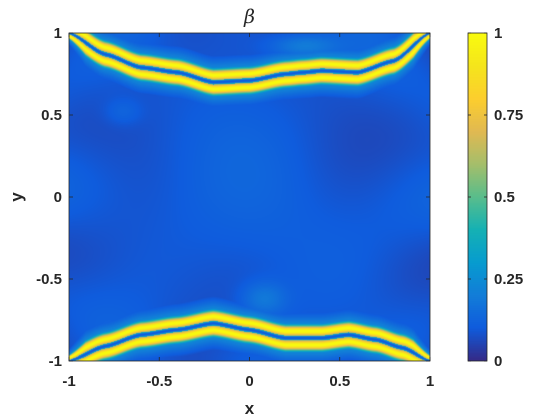 Image resolution: width=560 pixels, height=420 pixels. What do you see at coordinates (51, 115) in the screenshot?
I see `y-tick-label: 0.5` at bounding box center [51, 115].